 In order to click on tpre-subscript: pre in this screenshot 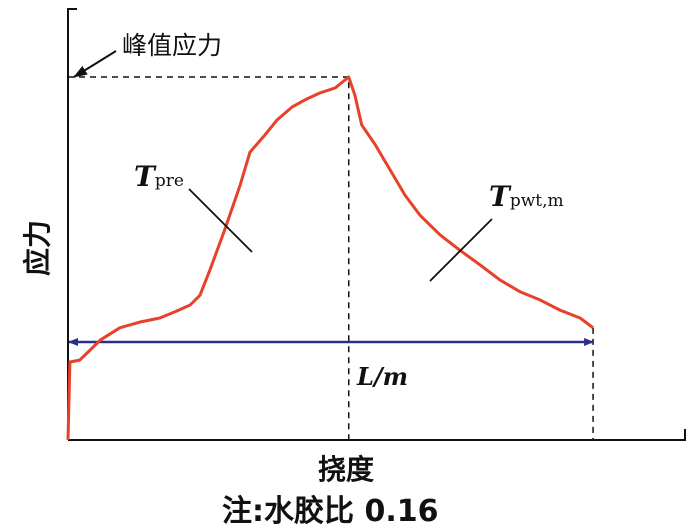, I will do `click(169, 181)`.